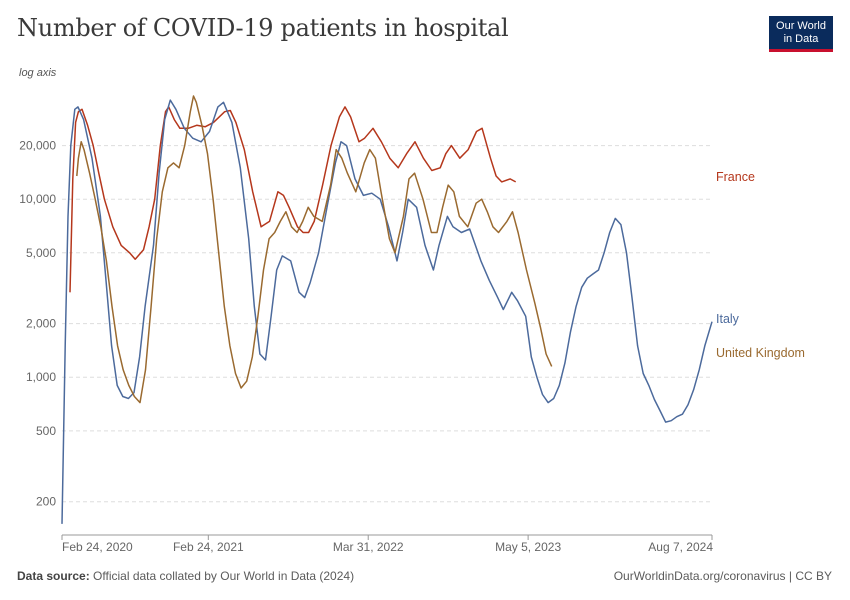 This screenshot has height=600, width=850. I want to click on y-tick-label: 20,000, so click(37, 146).